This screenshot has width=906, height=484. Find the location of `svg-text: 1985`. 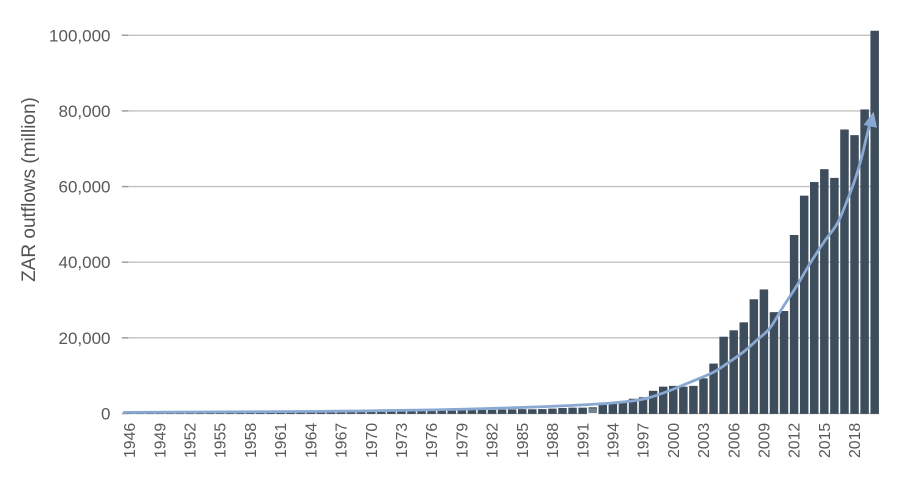

svg-text: 1985 is located at coordinates (523, 440).